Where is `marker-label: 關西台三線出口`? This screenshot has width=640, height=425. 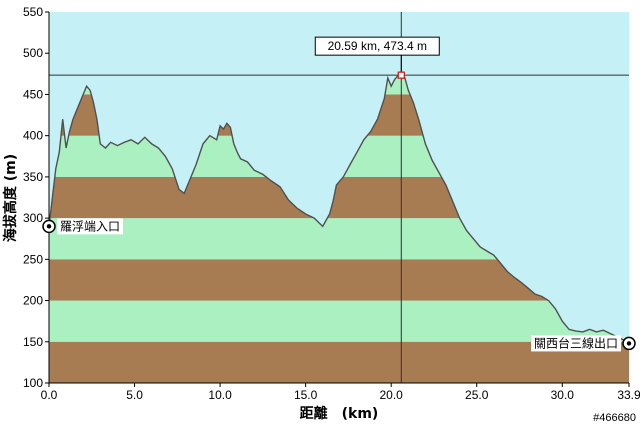 marker-label: 關西台三線出口 is located at coordinates (576, 342).